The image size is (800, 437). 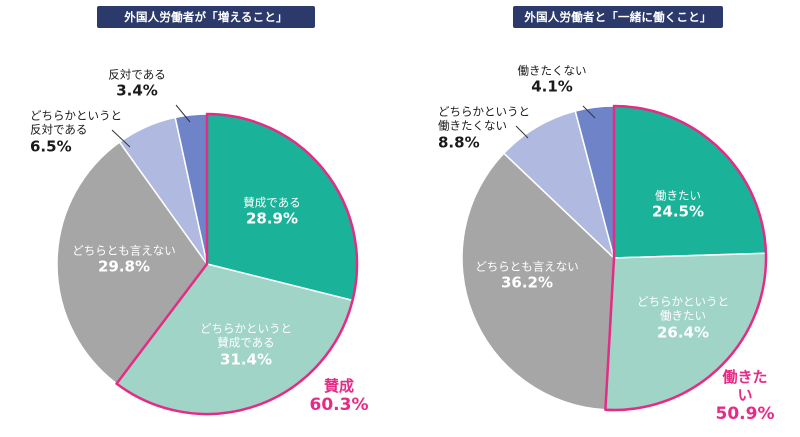 I want to click on slice-value: 6.5%, so click(x=51, y=146).